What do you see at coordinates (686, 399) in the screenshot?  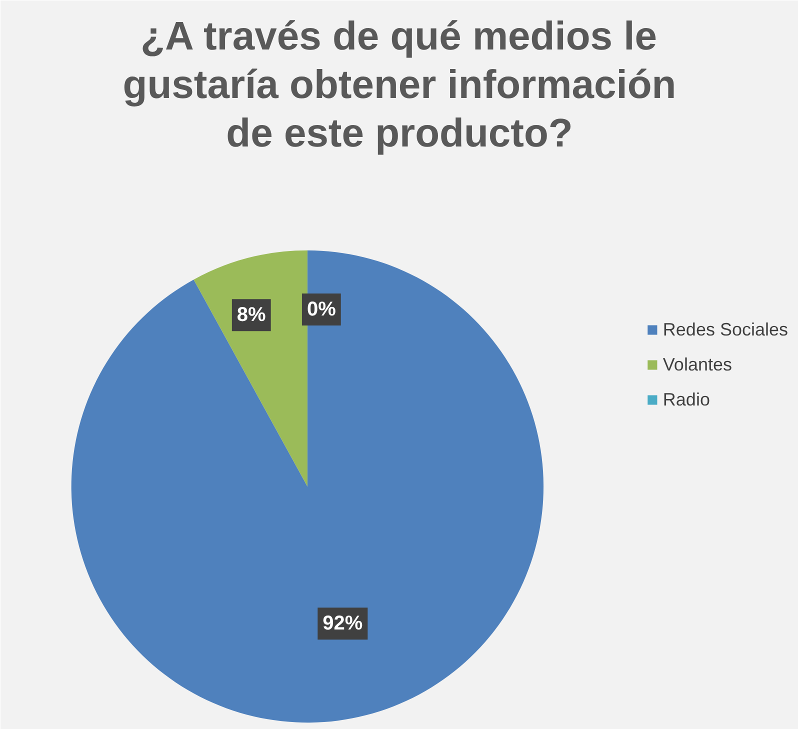 I see `legend-label: Radio` at bounding box center [686, 399].